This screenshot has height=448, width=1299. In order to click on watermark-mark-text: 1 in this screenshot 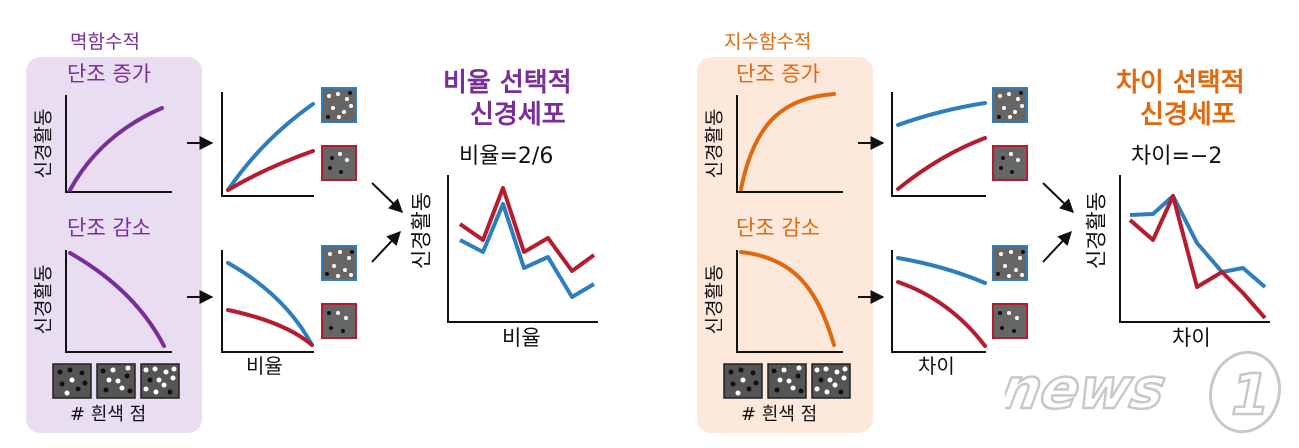, I will do `click(1250, 395)`.